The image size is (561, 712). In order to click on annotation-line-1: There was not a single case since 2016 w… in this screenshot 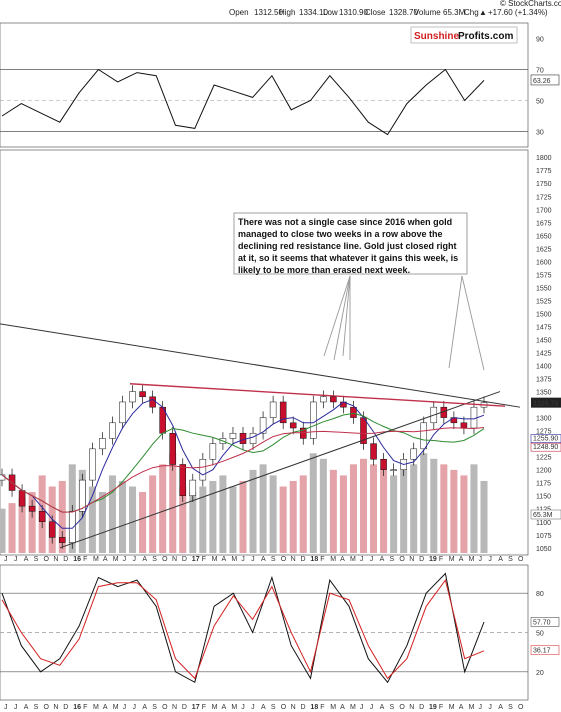, I will do `click(345, 222)`.